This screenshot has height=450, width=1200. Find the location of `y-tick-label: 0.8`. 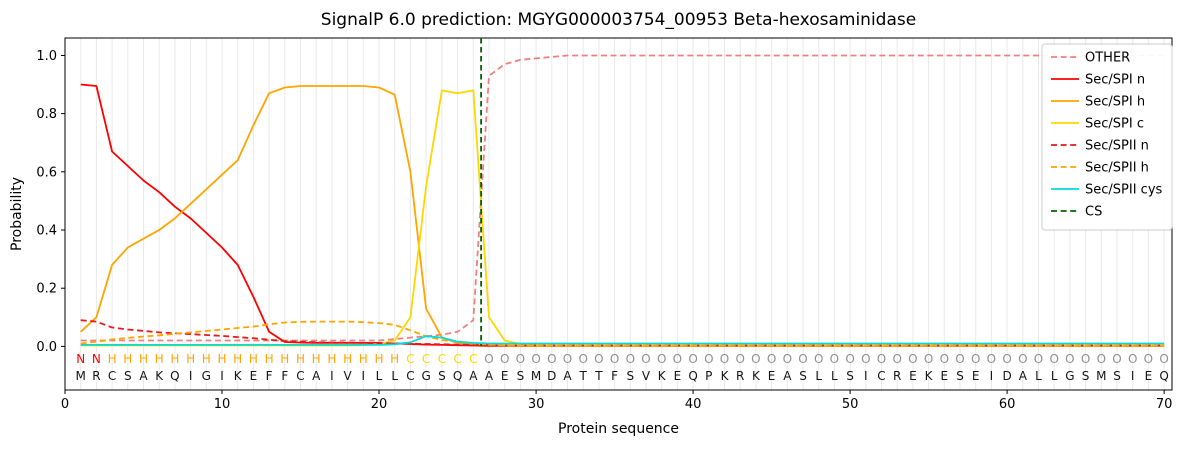

y-tick-label: 0.8 is located at coordinates (46, 114).